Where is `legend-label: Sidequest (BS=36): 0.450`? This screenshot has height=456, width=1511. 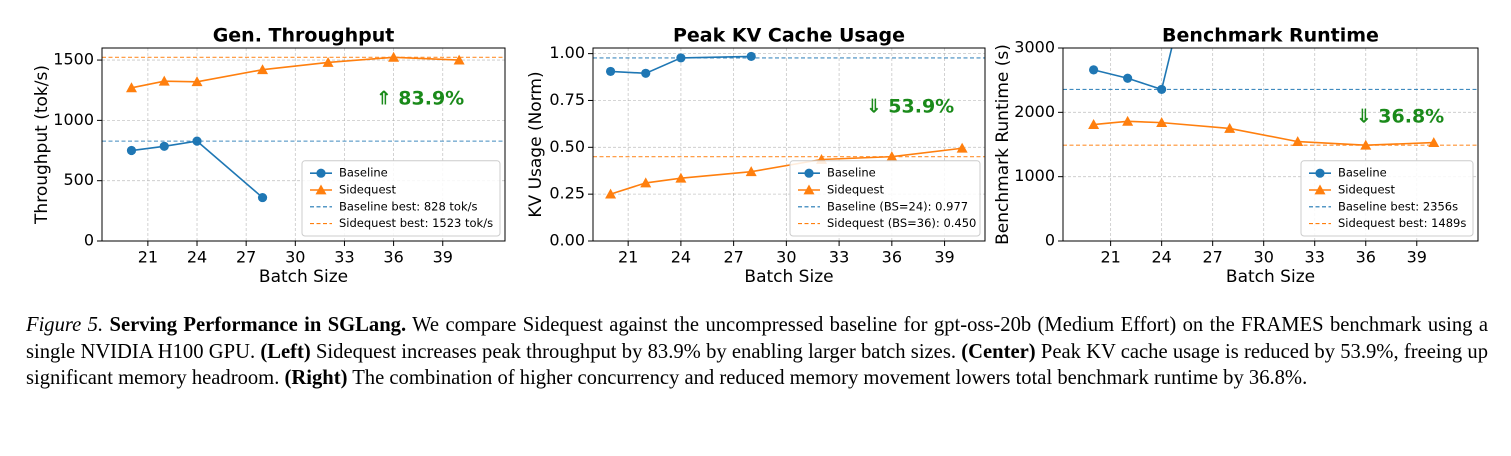 legend-label: Sidequest (BS=36): 0.450 is located at coordinates (901, 223).